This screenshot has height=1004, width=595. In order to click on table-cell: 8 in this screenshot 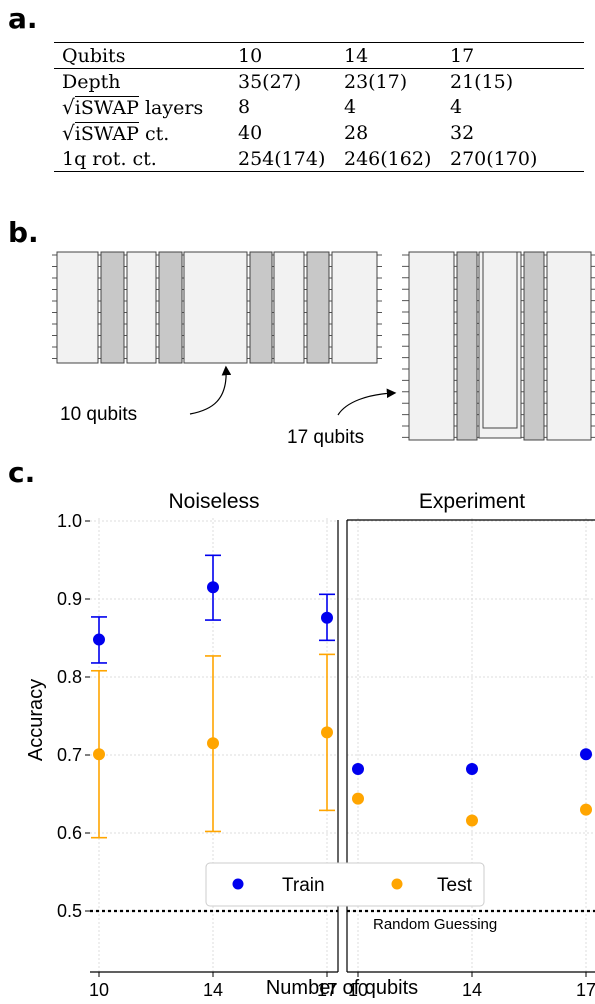, I will do `click(244, 107)`.